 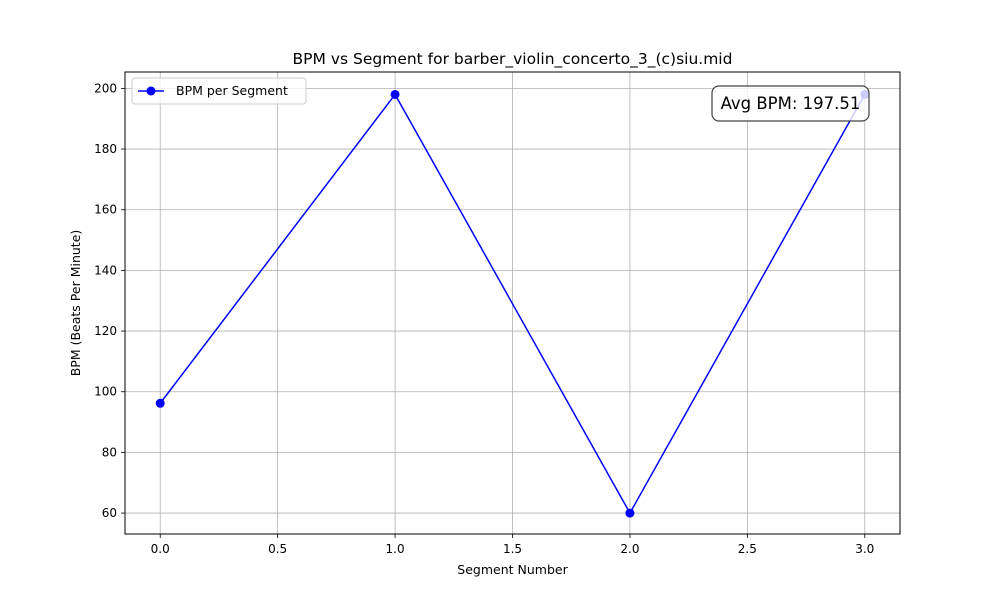 What do you see at coordinates (277, 549) in the screenshot?
I see `x-tick-label: 0.5` at bounding box center [277, 549].